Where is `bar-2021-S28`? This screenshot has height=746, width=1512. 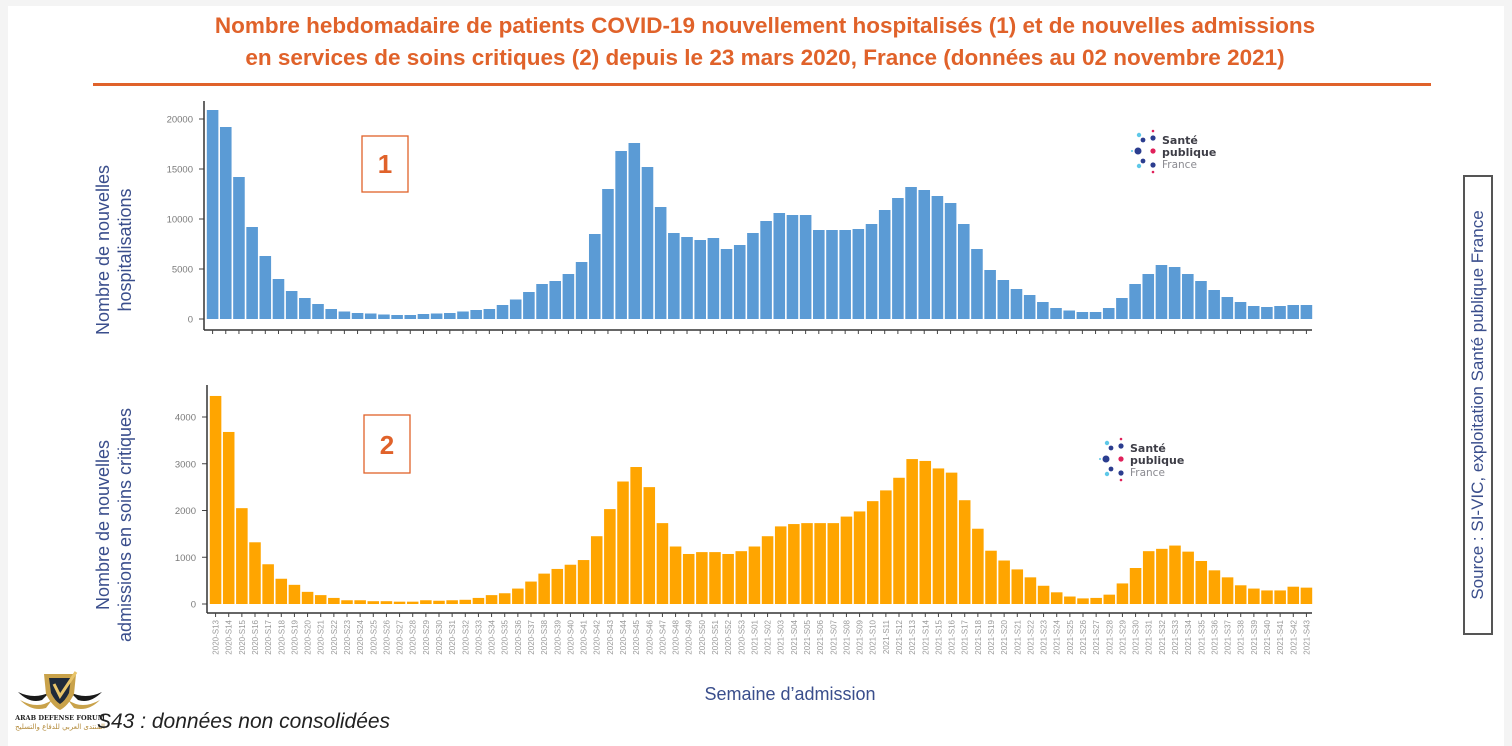
bar-2021-S28 is located at coordinates (1109, 599).